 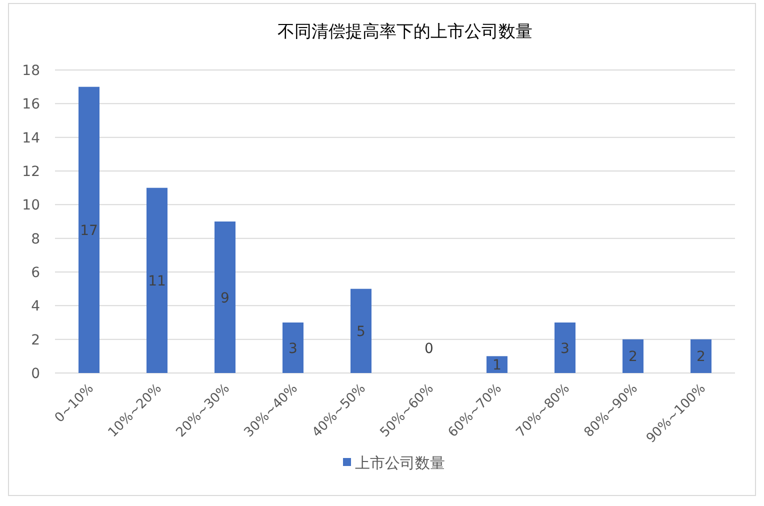 What do you see at coordinates (35, 239) in the screenshot?
I see `y-tick-label: 8` at bounding box center [35, 239].